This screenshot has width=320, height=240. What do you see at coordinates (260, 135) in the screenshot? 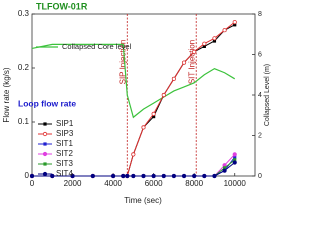
I see `y2-tick-label: 2` at bounding box center [260, 135].